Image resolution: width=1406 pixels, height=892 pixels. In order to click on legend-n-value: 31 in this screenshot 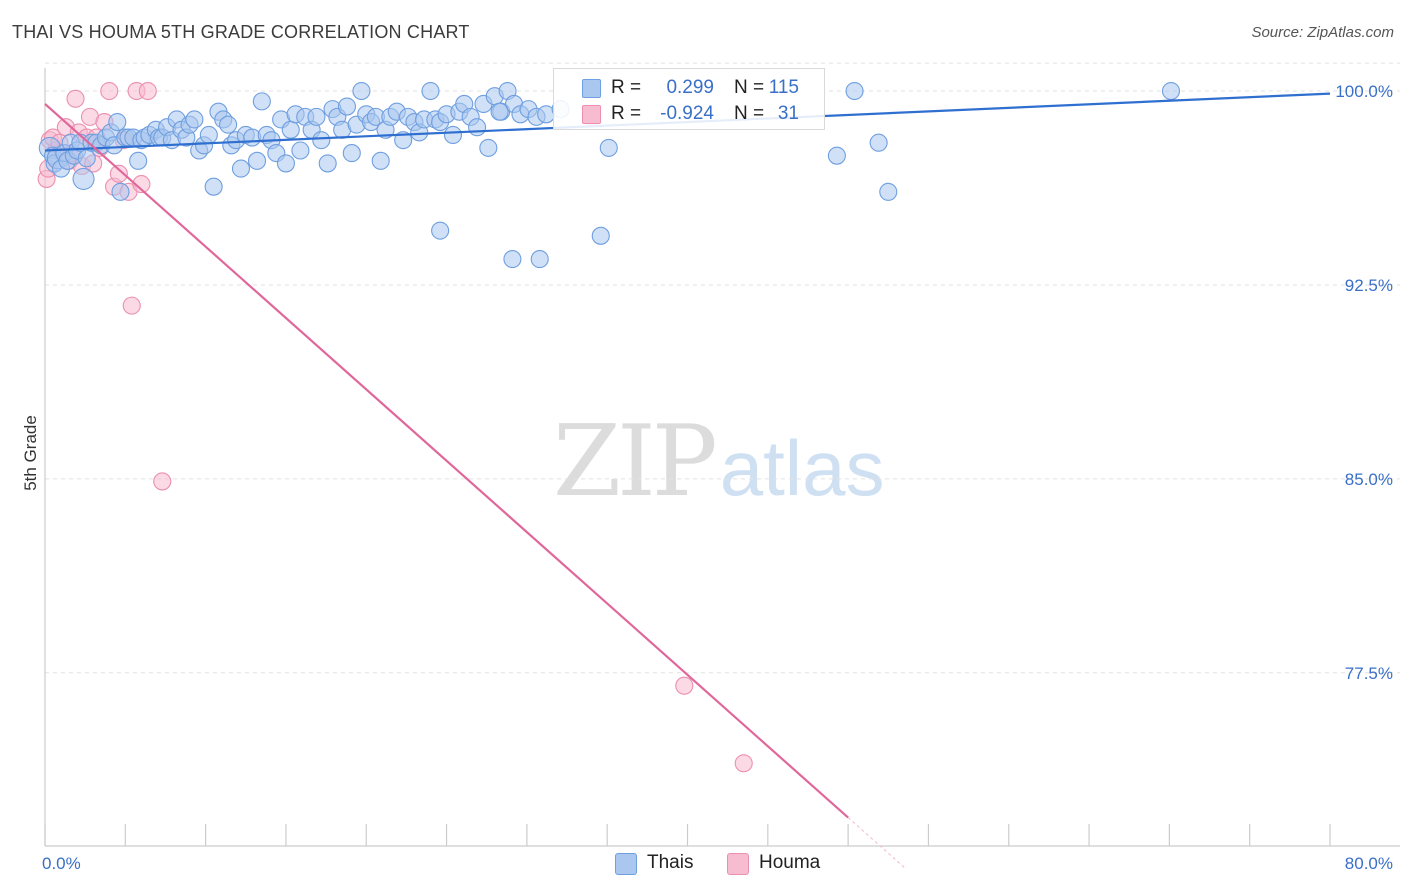, I will do `click(788, 113)`.